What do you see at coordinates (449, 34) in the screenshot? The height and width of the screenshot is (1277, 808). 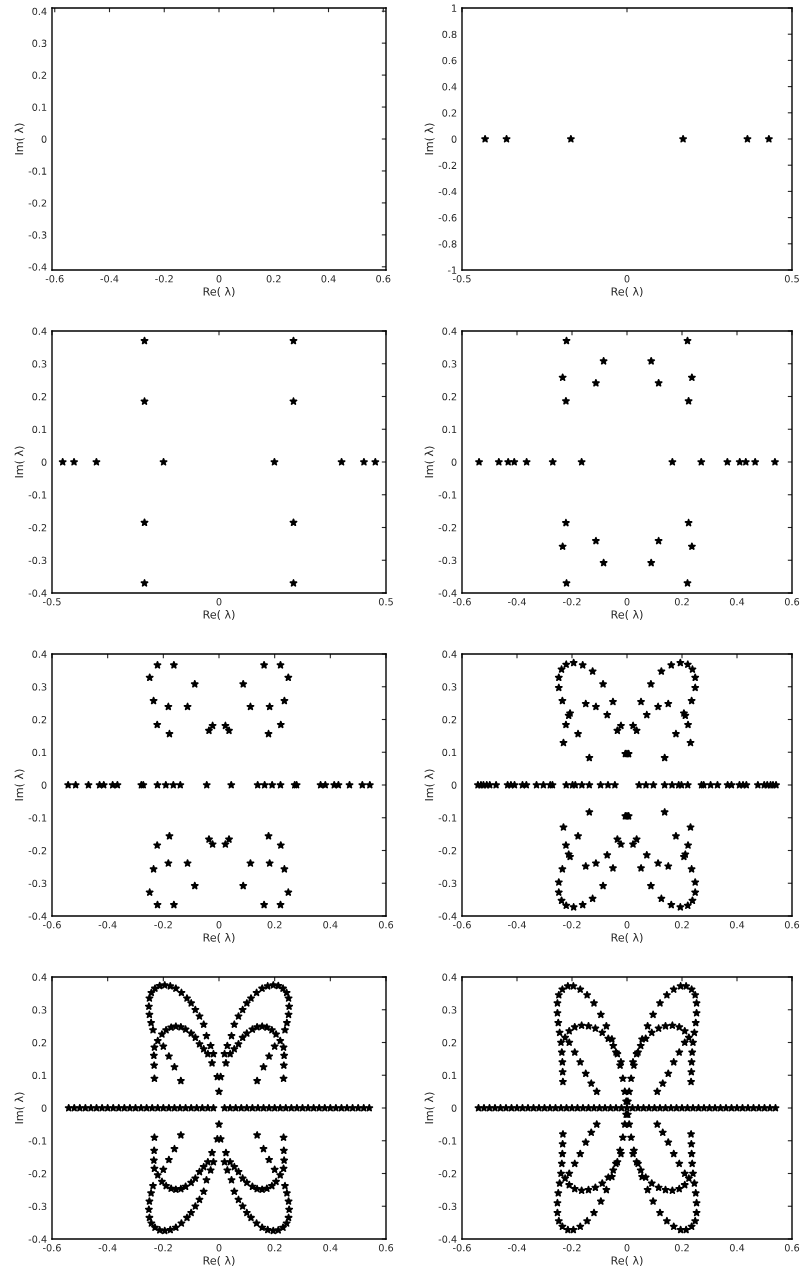 I see `y-tick-label: 0.8` at bounding box center [449, 34].